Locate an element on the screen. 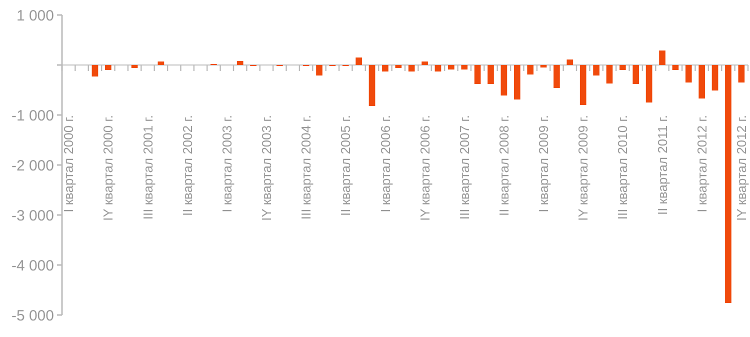 The height and width of the screenshot is (337, 750). y-tick-label: -5 000 is located at coordinates (32, 315).